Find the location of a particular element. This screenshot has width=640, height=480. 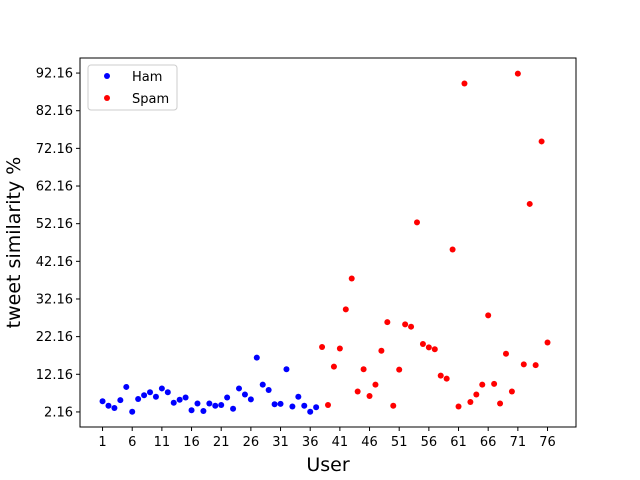

x-tick-label: 31 is located at coordinates (280, 442).